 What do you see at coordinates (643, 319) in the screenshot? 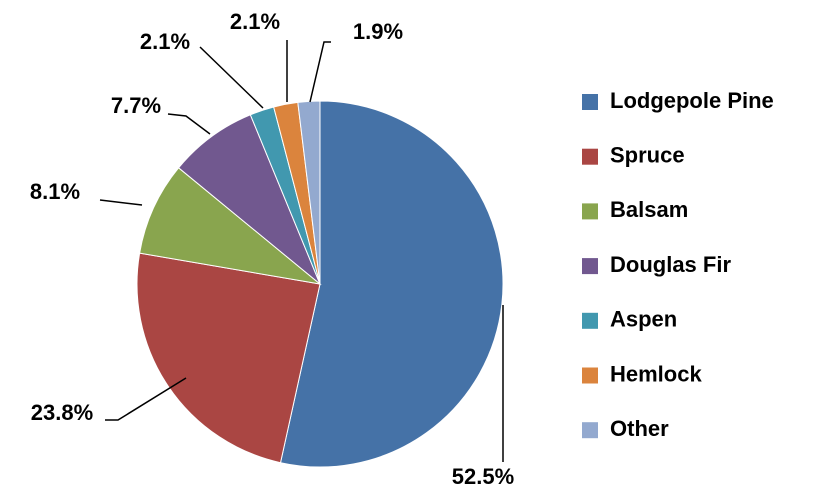
I see `legend-label: Aspen` at bounding box center [643, 319].